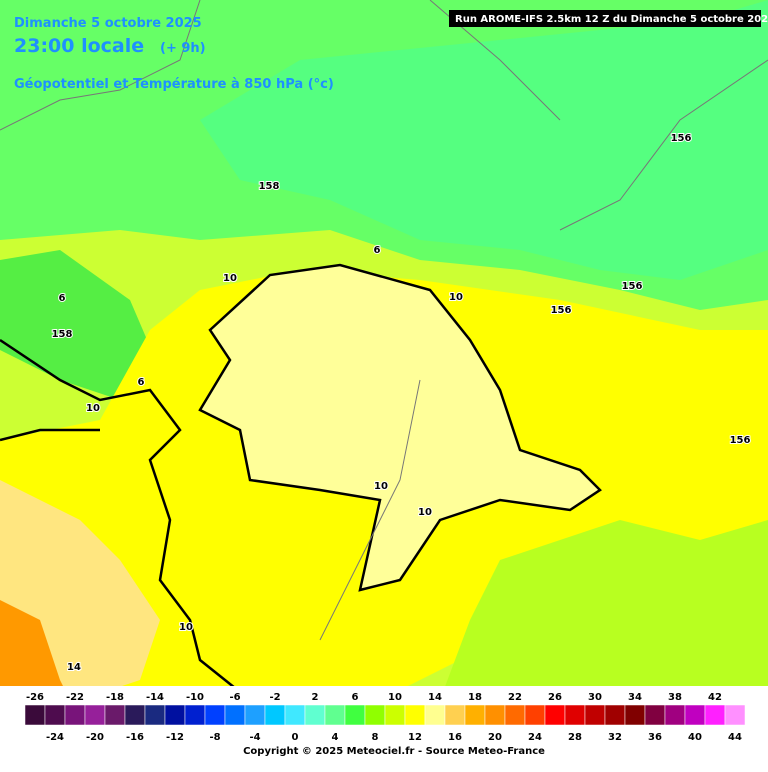 This screenshot has width=768, height=772. What do you see at coordinates (604, 610) in the screenshot?
I see `region-lime` at bounding box center [604, 610].